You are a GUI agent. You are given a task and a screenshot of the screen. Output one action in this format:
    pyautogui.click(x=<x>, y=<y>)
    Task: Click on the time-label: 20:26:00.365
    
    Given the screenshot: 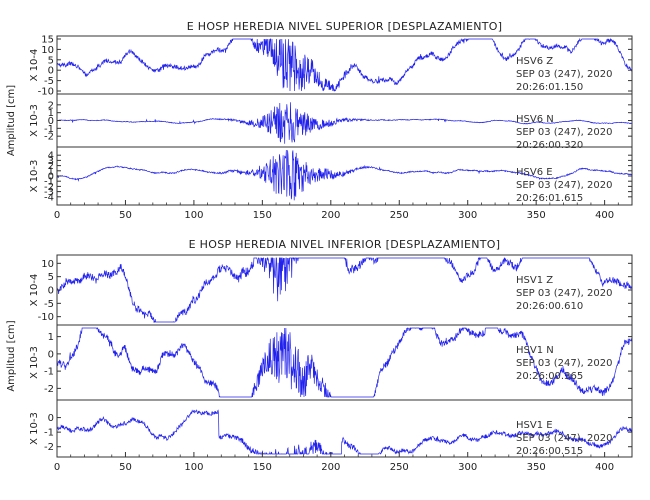 What is the action you would take?
    pyautogui.click(x=549, y=376)
    